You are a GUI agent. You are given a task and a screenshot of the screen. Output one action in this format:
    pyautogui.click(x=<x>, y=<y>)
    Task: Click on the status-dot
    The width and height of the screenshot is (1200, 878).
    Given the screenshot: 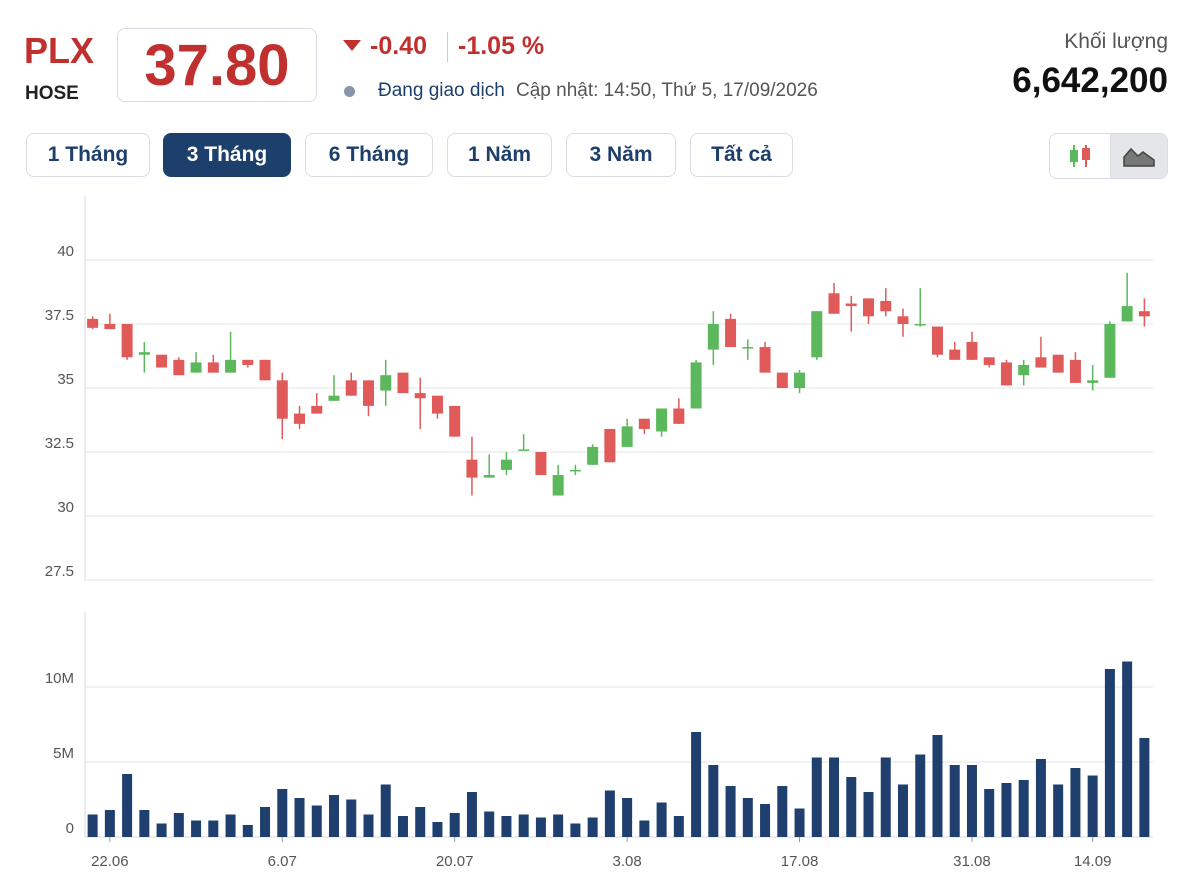 What is the action you would take?
    pyautogui.click(x=349, y=91)
    